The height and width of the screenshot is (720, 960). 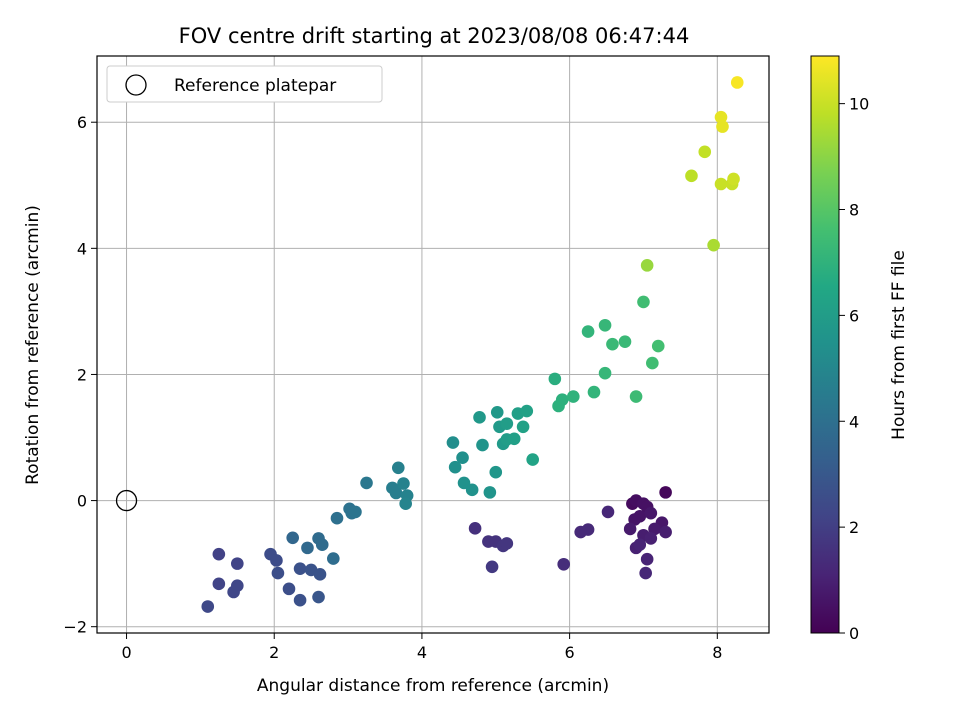 I want to click on x-axis-label: Angular distance from reference (arcmin), so click(x=433, y=686).